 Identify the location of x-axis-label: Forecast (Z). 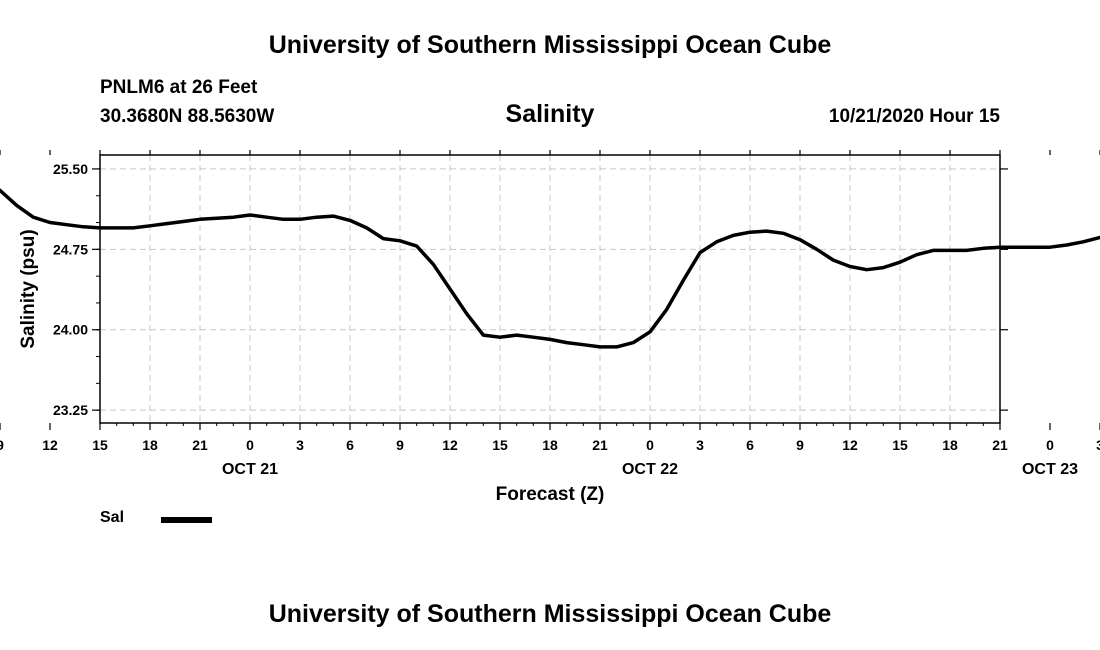
(550, 494).